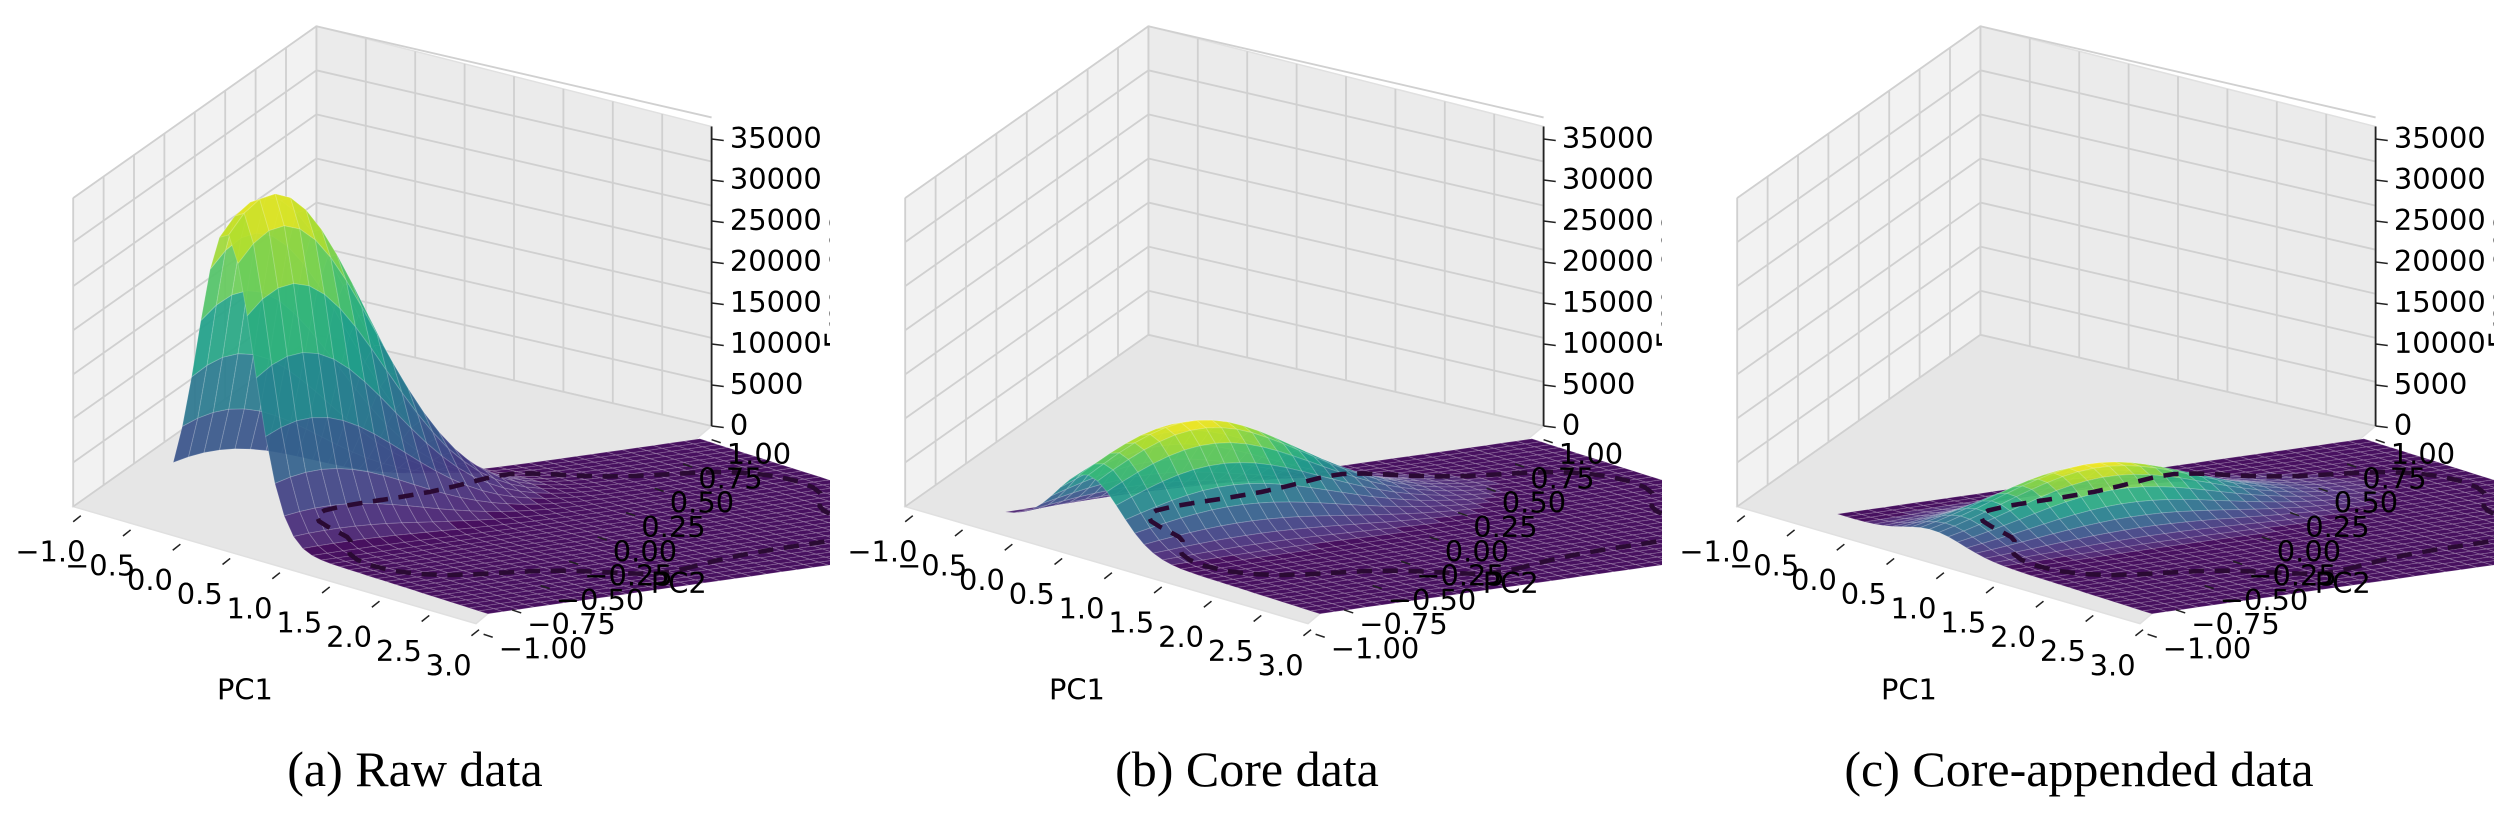  Describe the element at coordinates (2366, 503) in the screenshot. I see `y-tick-label: 0.50` at that location.